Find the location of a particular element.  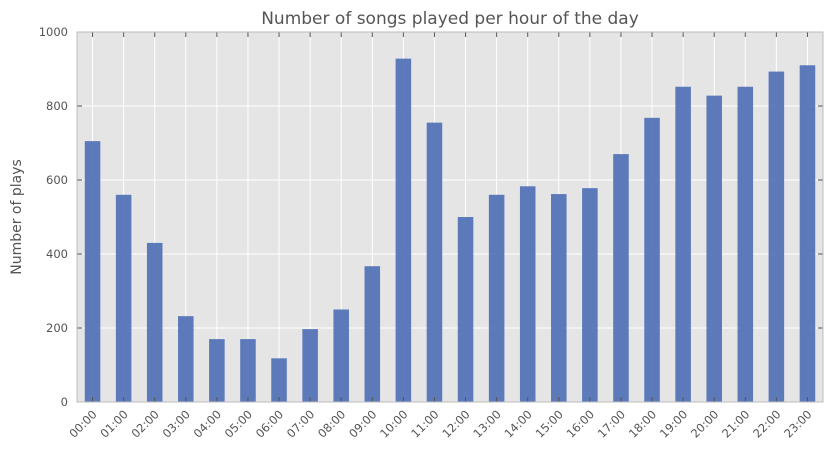

x-tick-label: 04:00 is located at coordinates (207, 423).